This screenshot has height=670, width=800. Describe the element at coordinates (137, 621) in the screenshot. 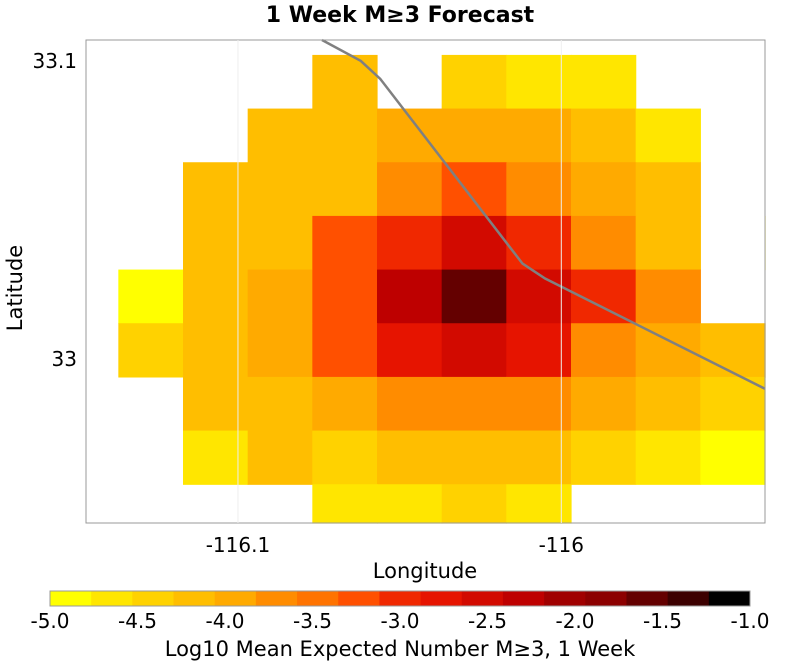

I see `colorbar-tick-label: -4.5` at that location.